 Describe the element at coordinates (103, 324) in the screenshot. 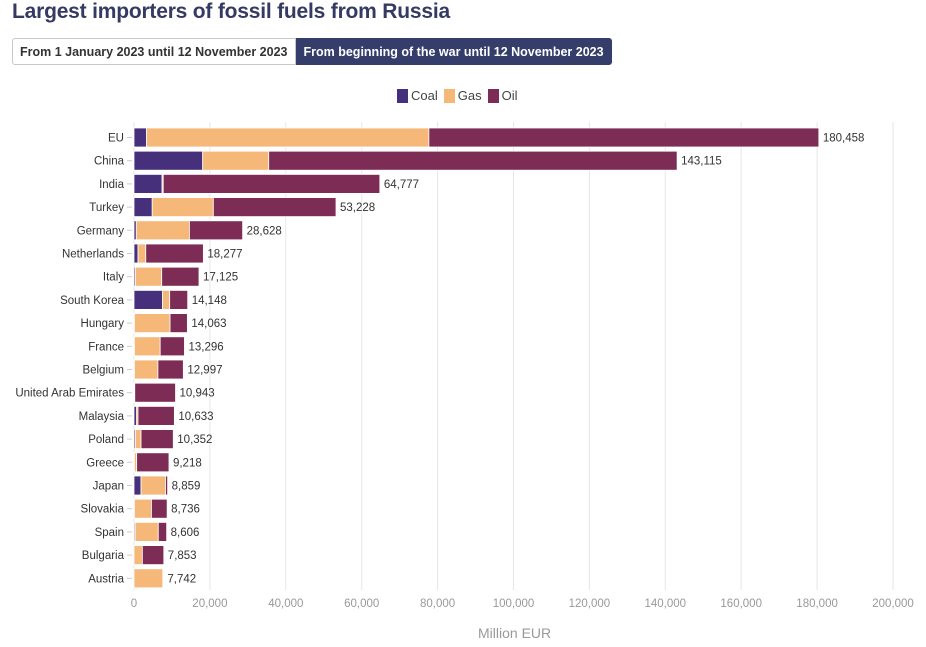

I see `category-label: Hungary` at that location.